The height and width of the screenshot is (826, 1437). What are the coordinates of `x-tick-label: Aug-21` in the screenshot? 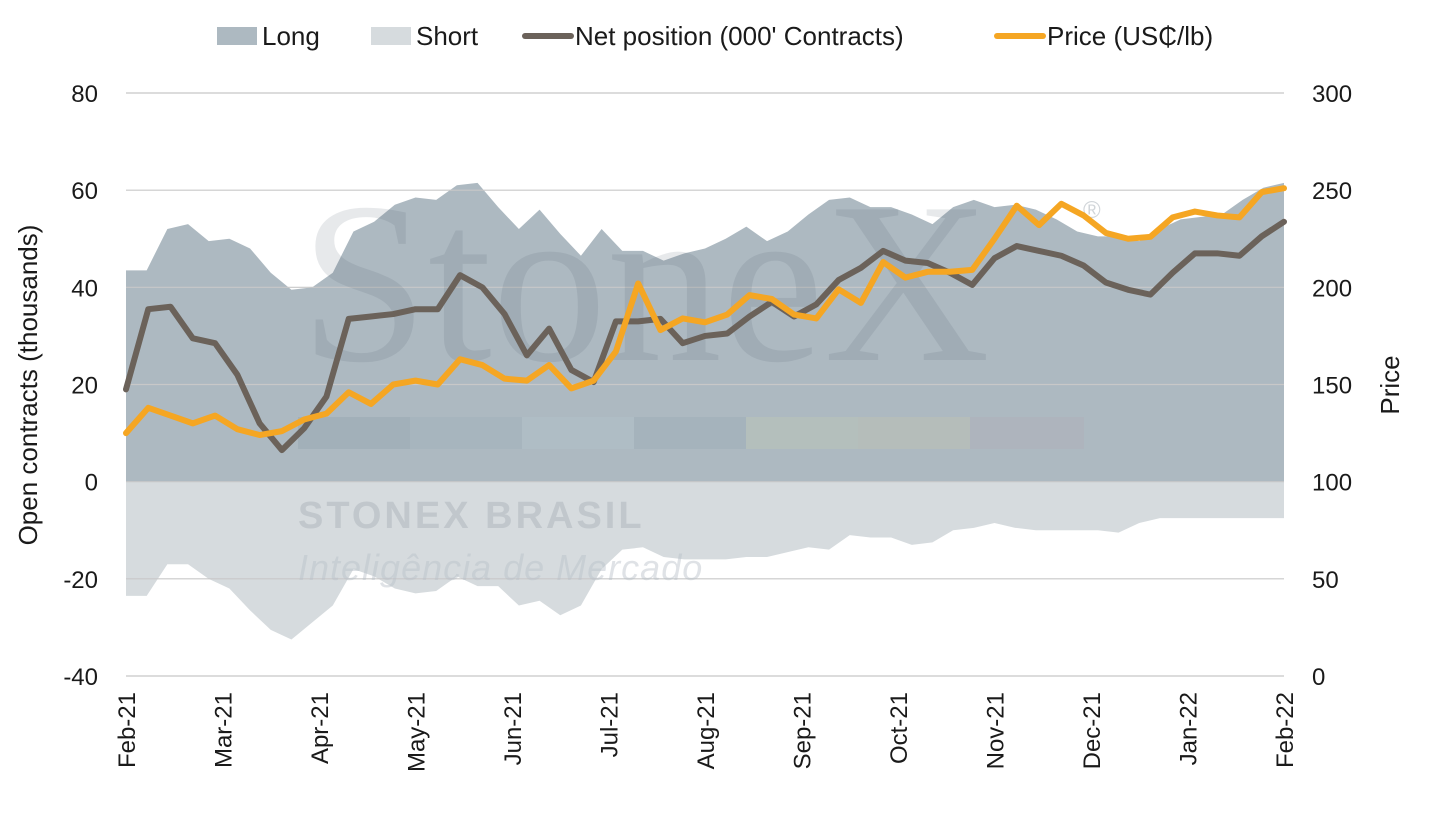 It's located at (706, 730).